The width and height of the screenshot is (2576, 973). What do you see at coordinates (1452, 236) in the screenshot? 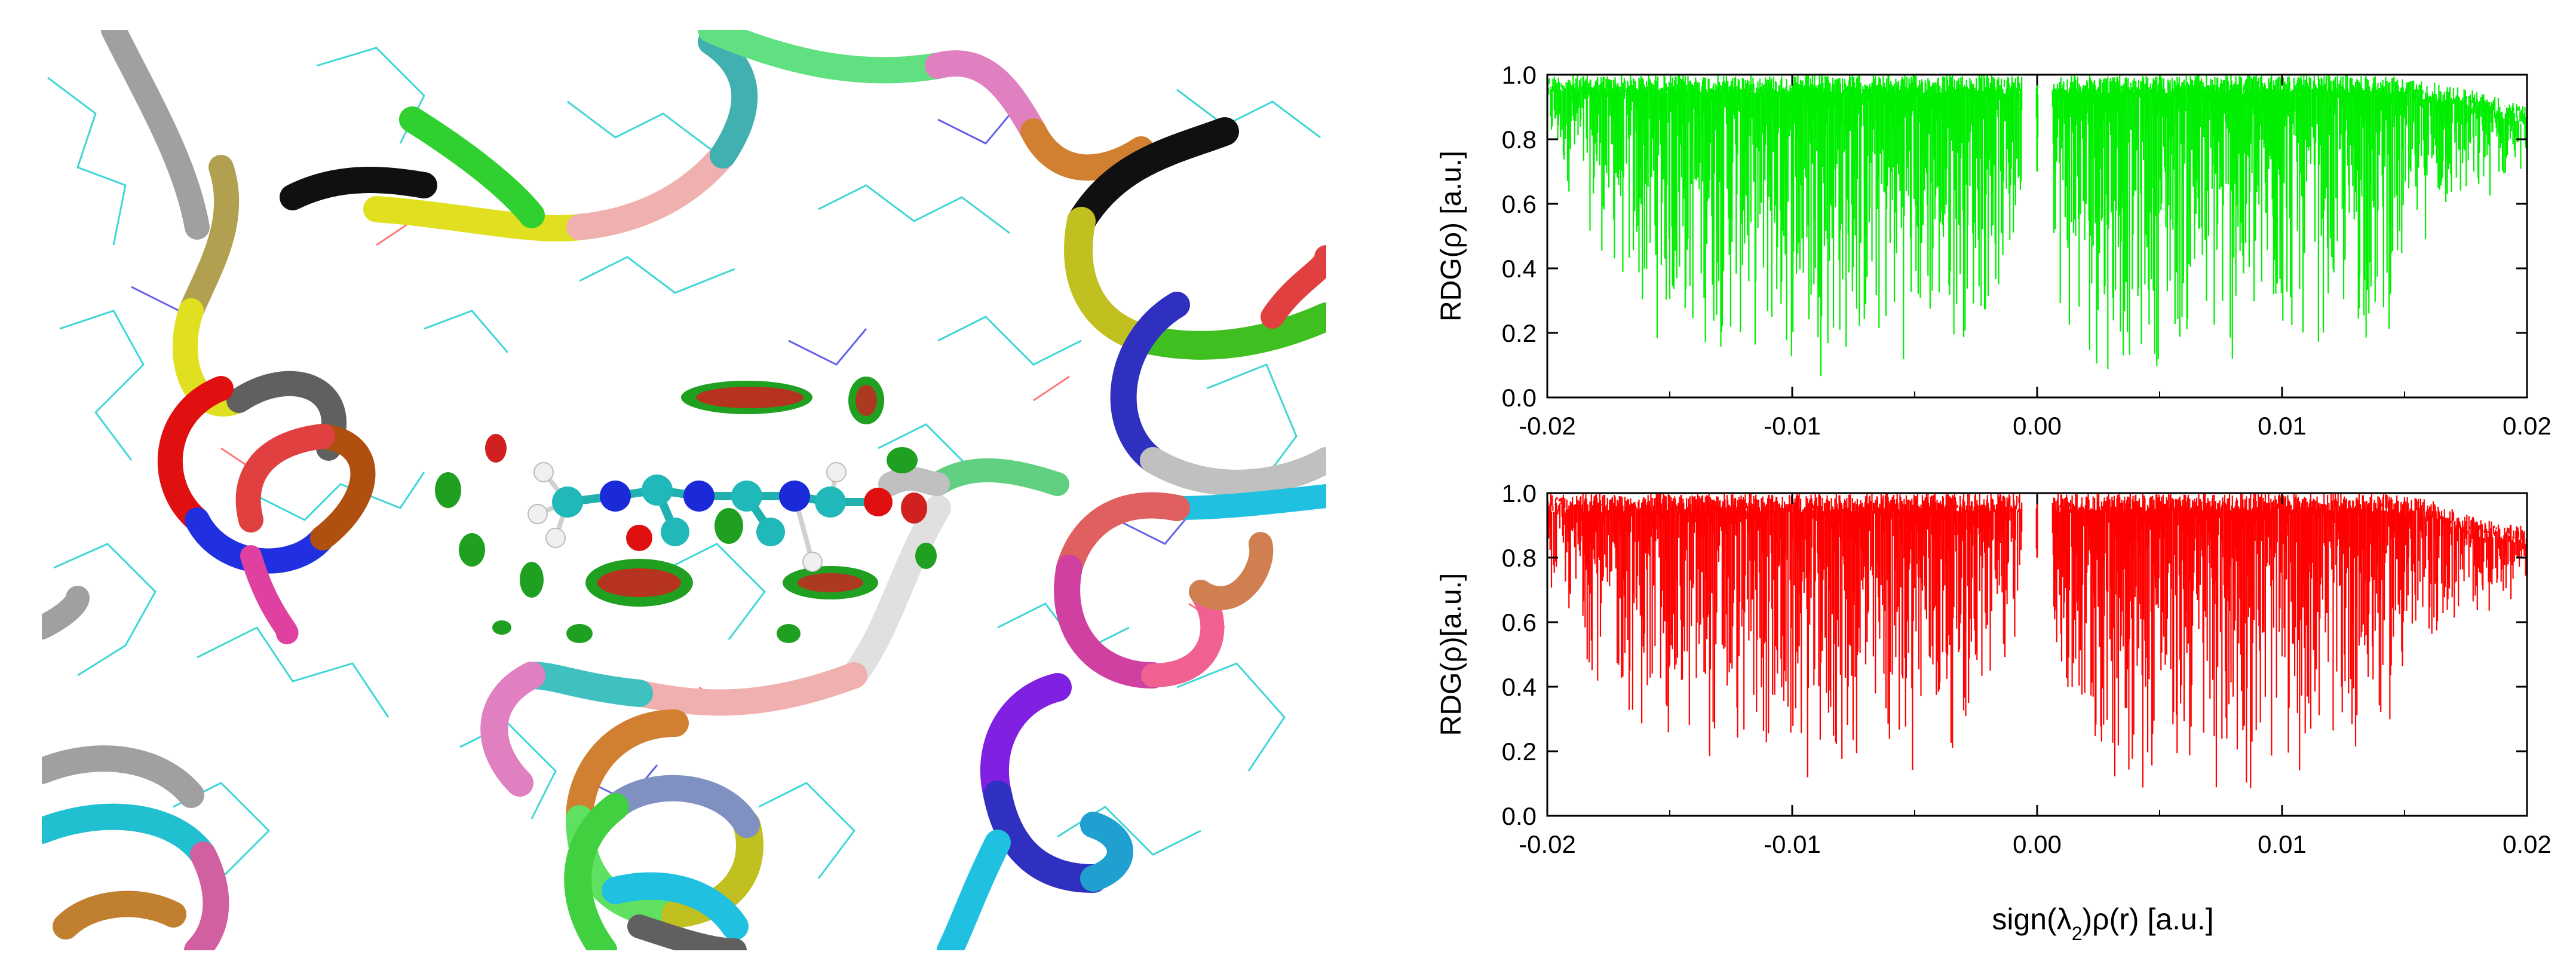
I see `y-axis-label: RDG(ρ) [a.u.]` at bounding box center [1452, 236].